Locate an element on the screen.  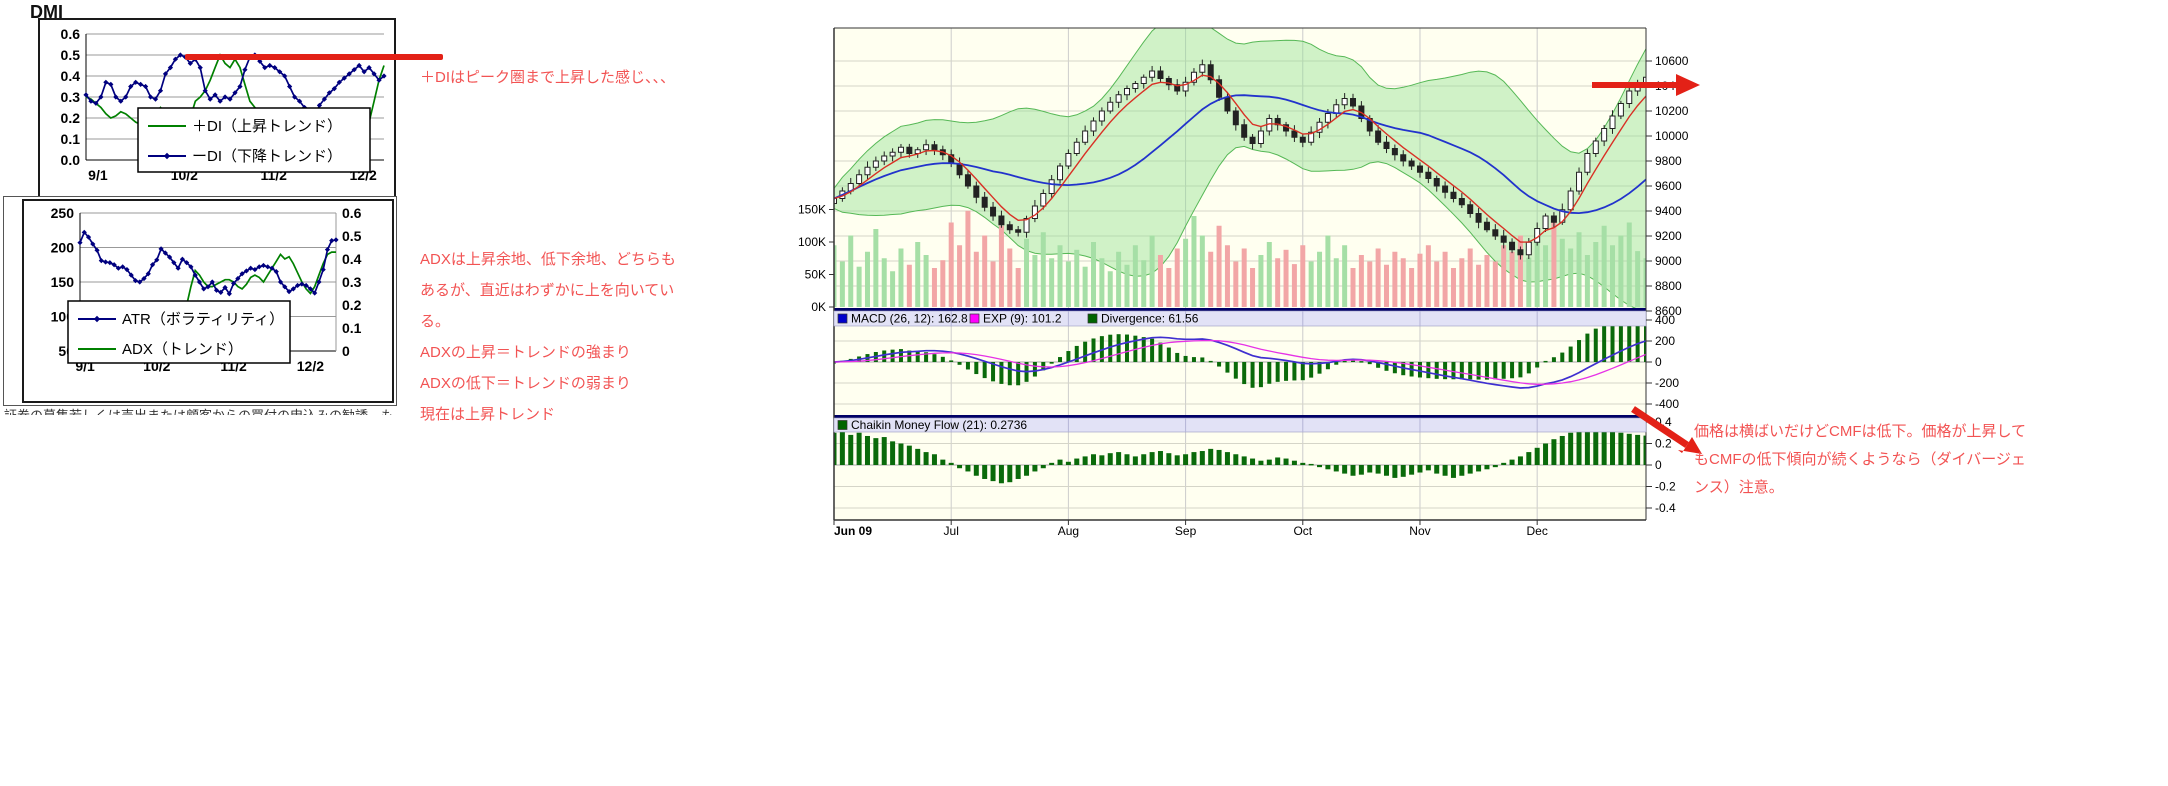
svg-text: 0.0 is located at coordinates (71, 160).